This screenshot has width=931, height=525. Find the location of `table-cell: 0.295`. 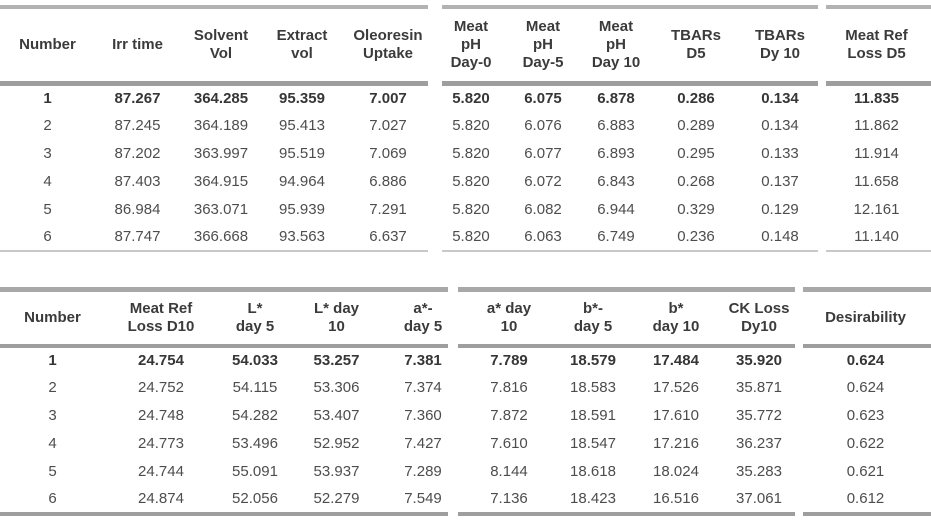

table-cell: 0.295 is located at coordinates (696, 153).